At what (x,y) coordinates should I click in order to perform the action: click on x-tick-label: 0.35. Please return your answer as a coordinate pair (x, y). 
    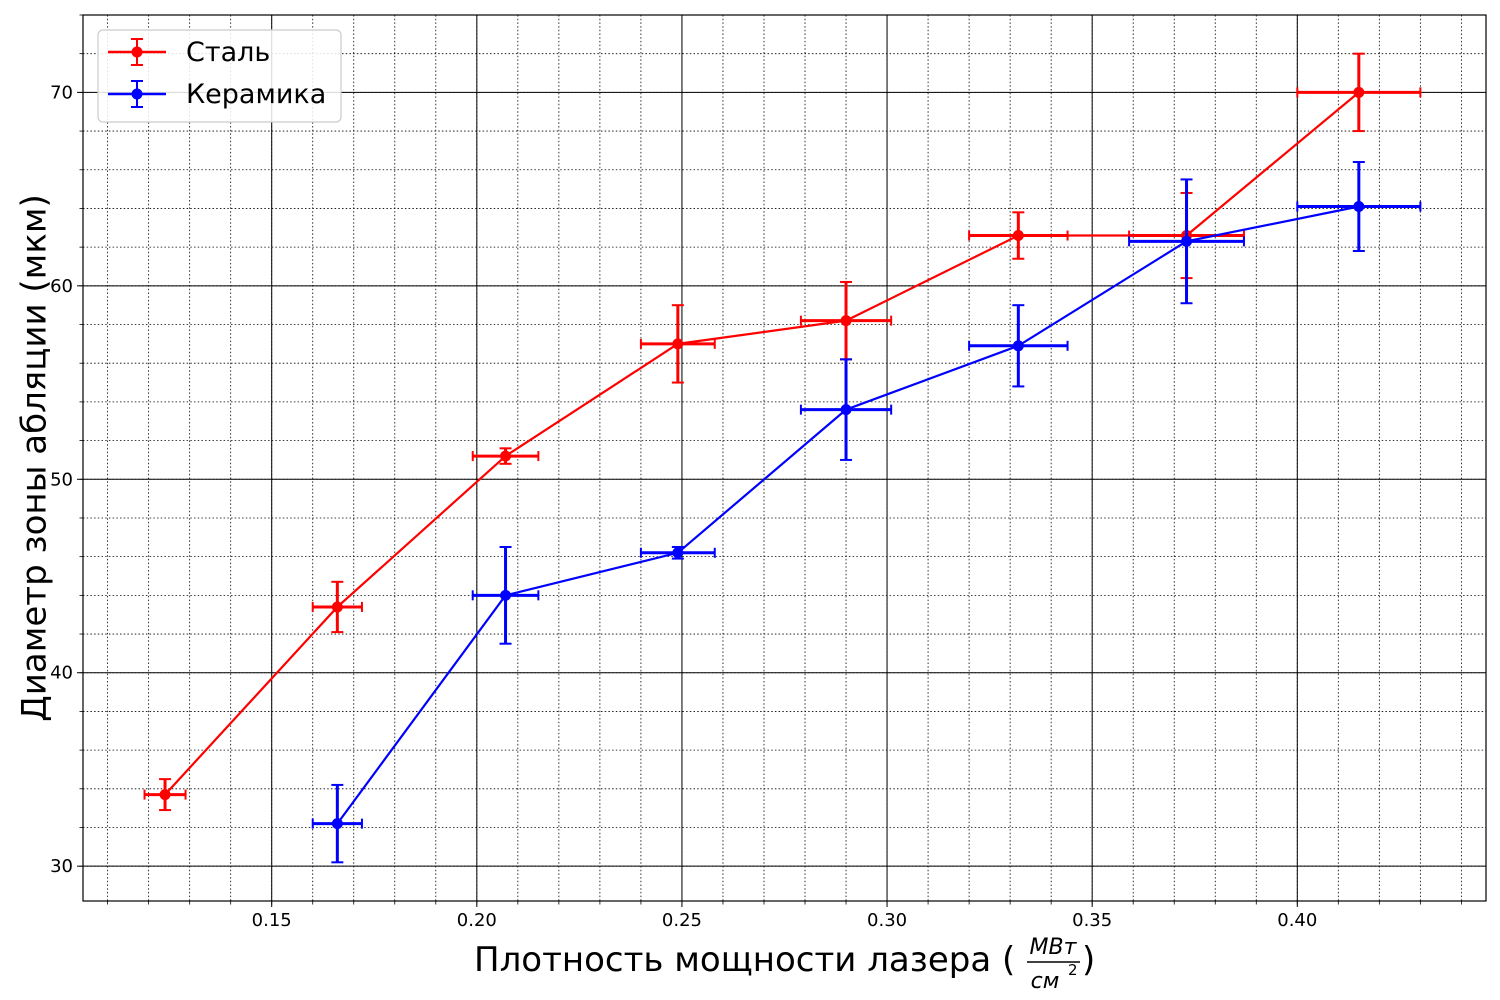
    Looking at the image, I should click on (1092, 920).